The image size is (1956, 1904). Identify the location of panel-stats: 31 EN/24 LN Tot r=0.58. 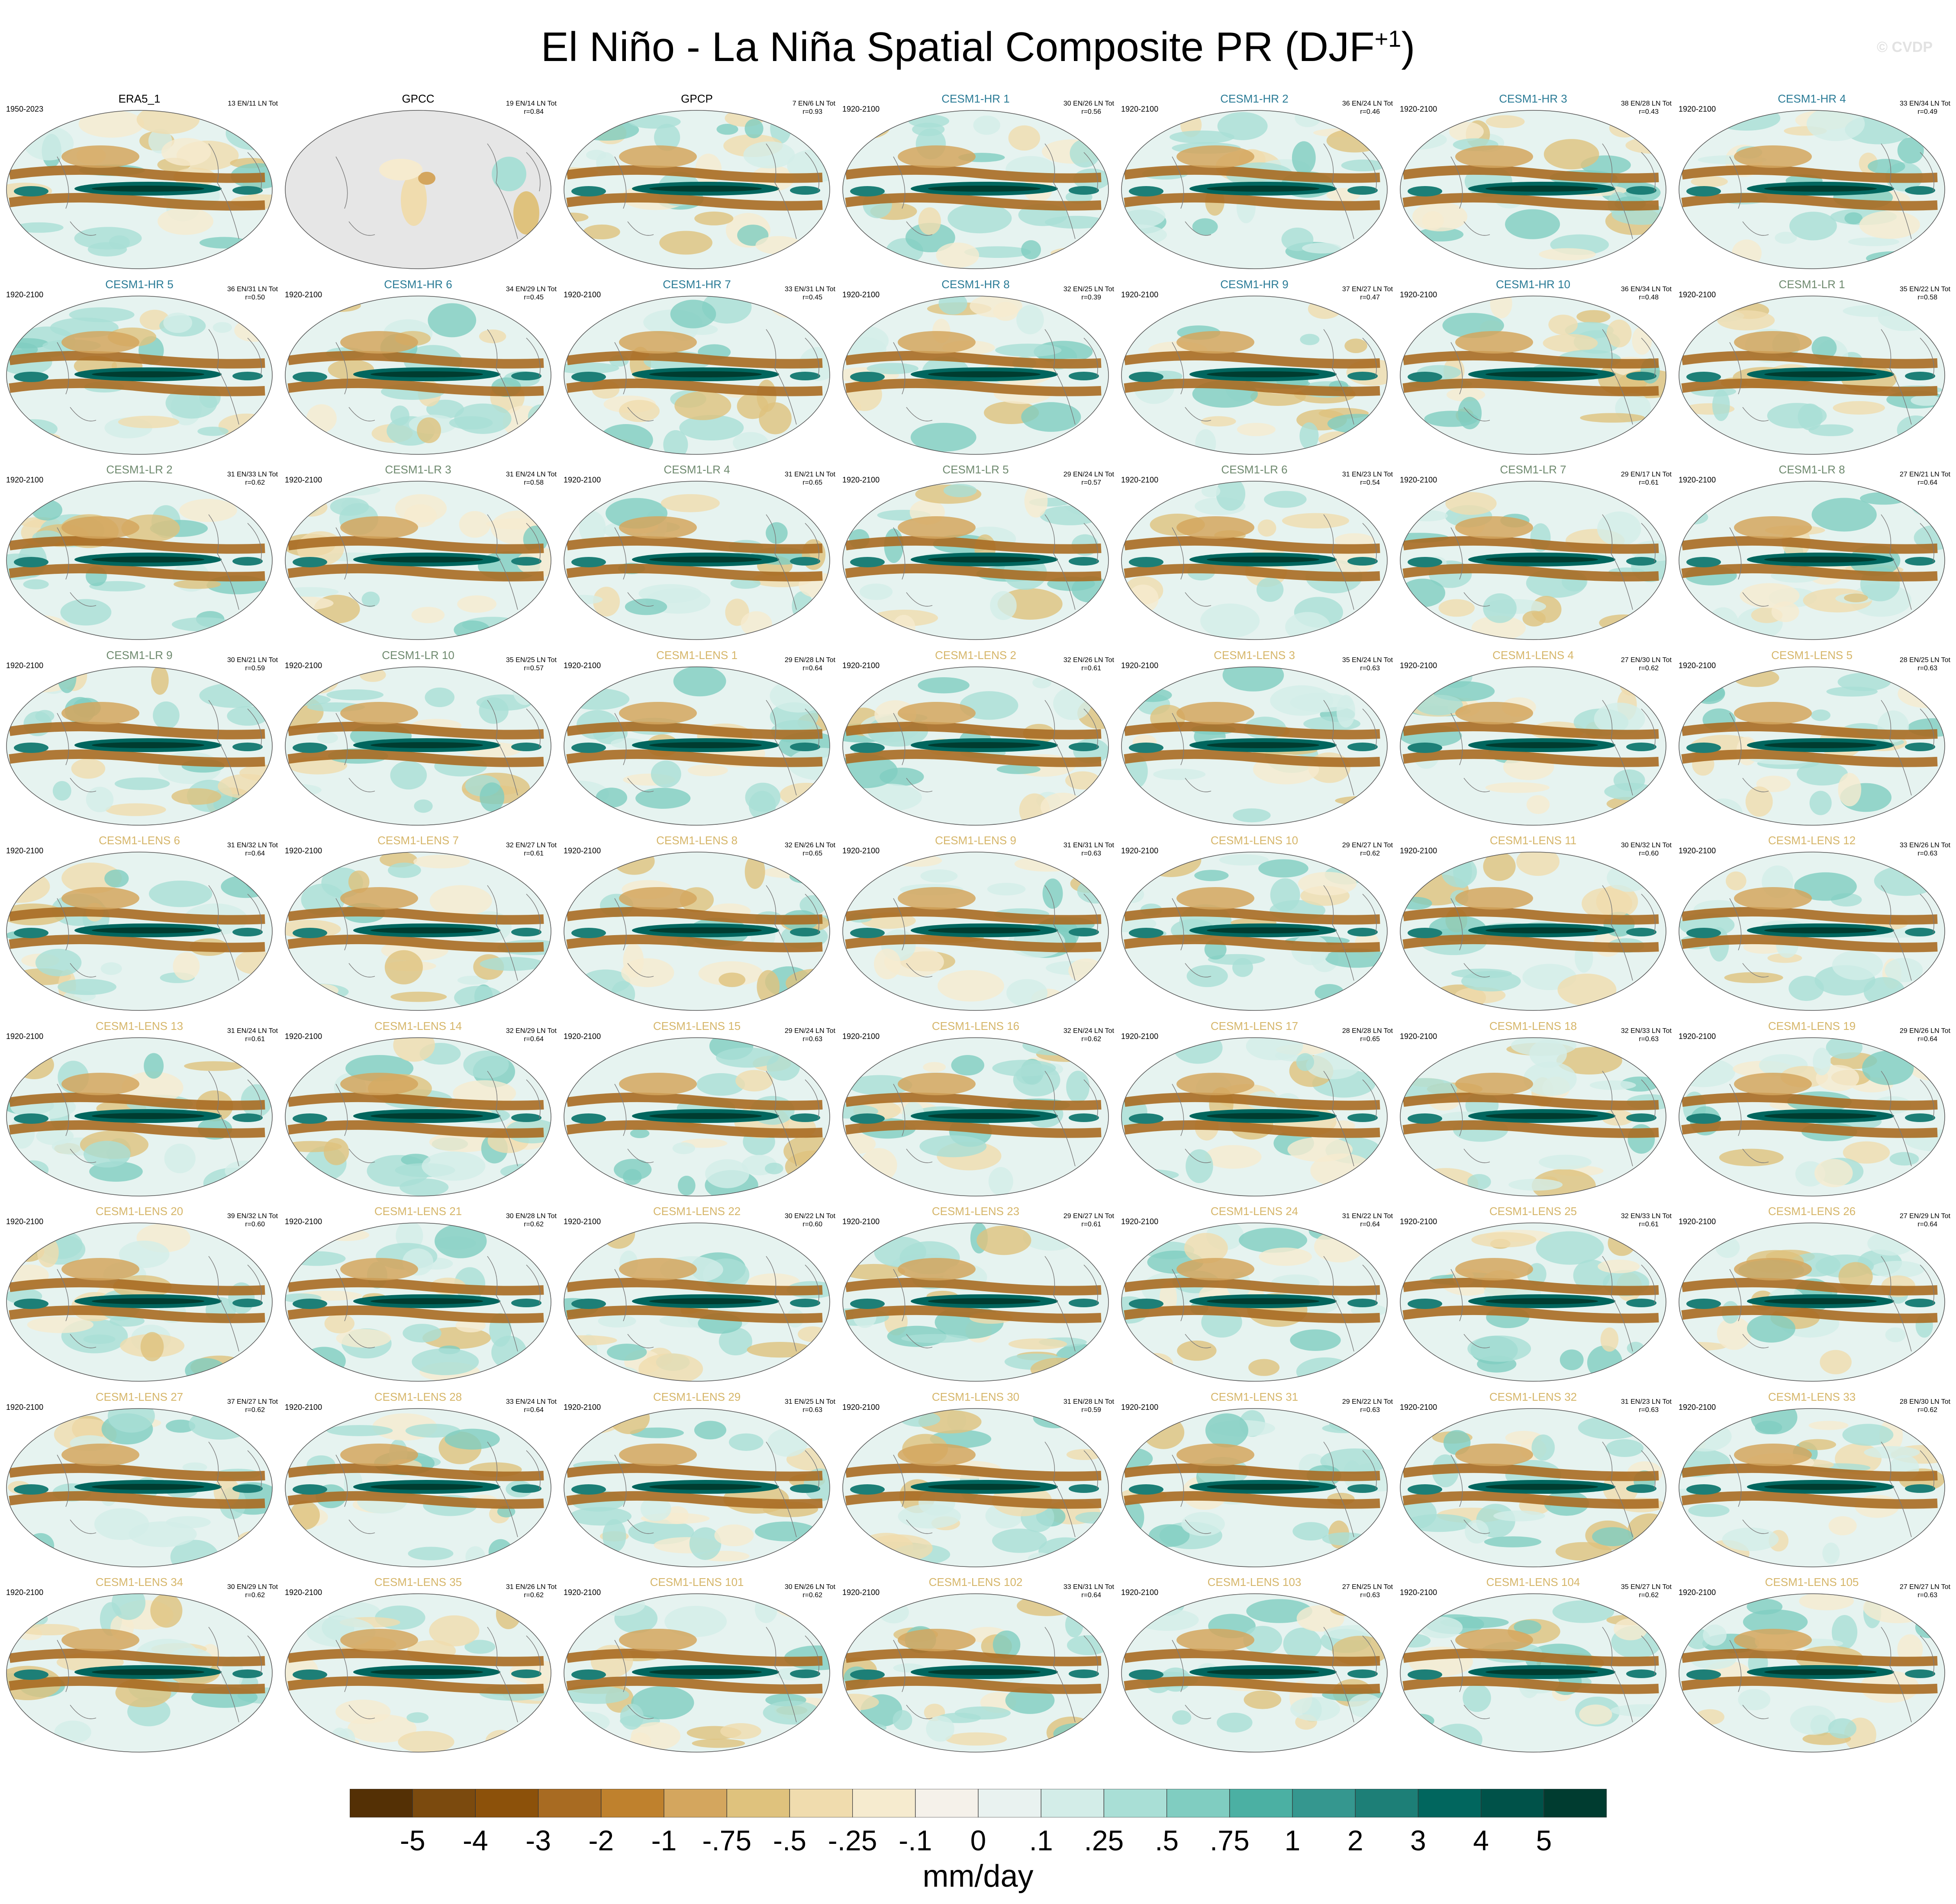
(531, 478).